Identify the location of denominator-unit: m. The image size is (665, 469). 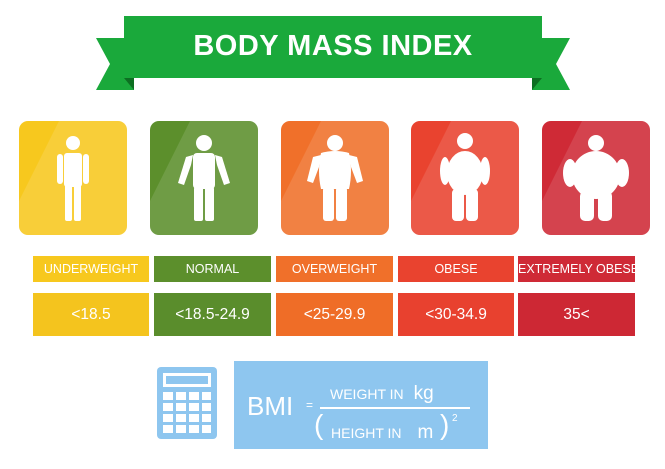
(425, 432).